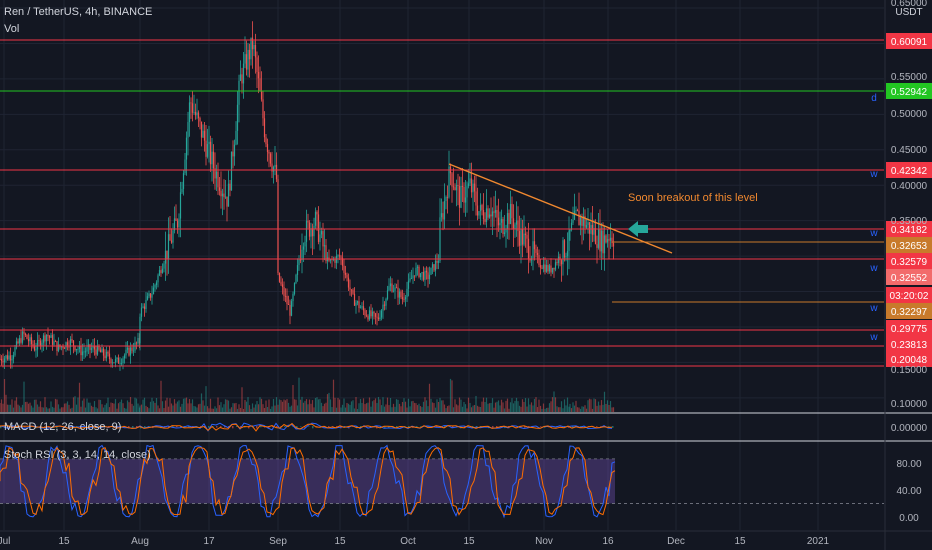 The height and width of the screenshot is (550, 932). Describe the element at coordinates (560, 208) in the screenshot. I see `trendline-group` at that location.